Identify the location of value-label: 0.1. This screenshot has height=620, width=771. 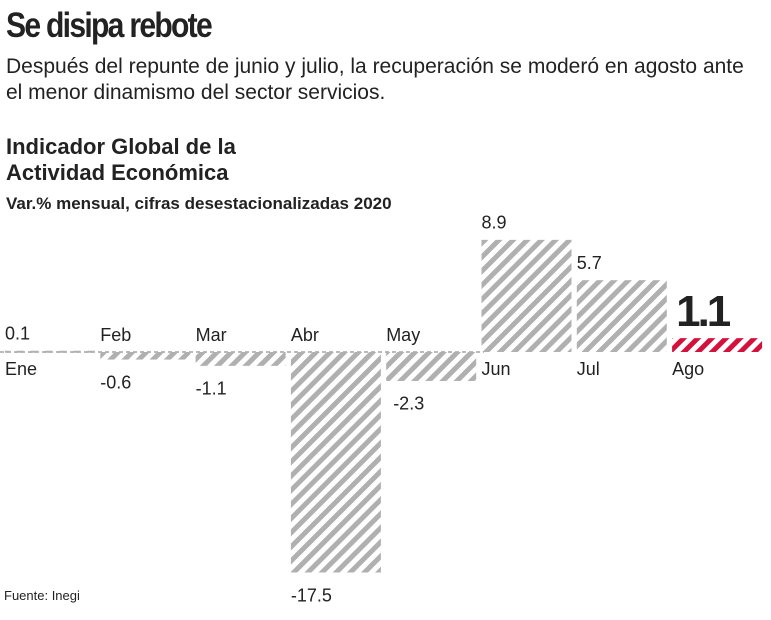
(17, 333).